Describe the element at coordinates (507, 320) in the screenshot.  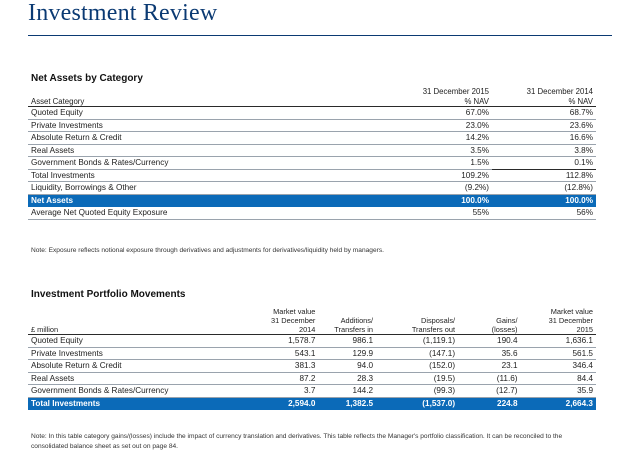
I see `gains-header-1: Gains/` at that location.